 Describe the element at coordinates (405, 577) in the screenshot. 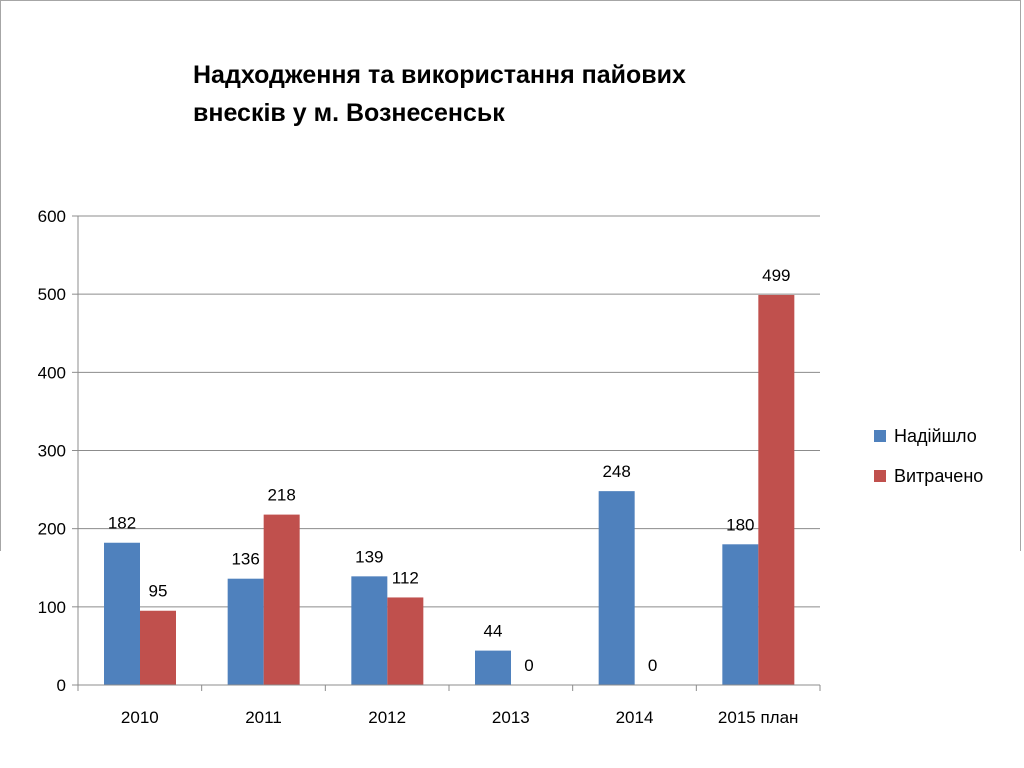

I see `data-label-series-1-2: 112` at that location.